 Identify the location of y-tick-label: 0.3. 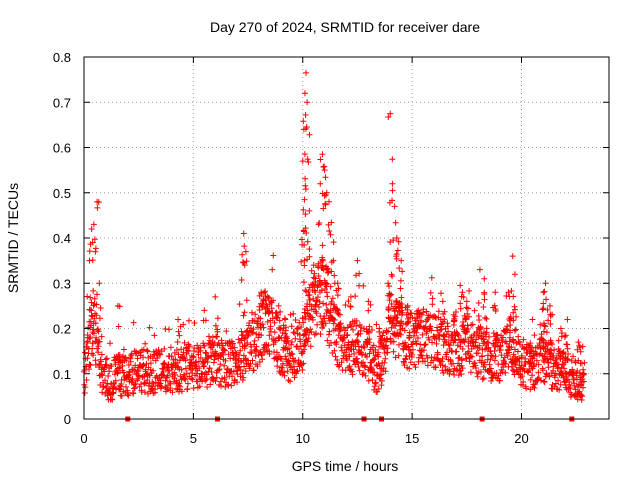
(62, 283).